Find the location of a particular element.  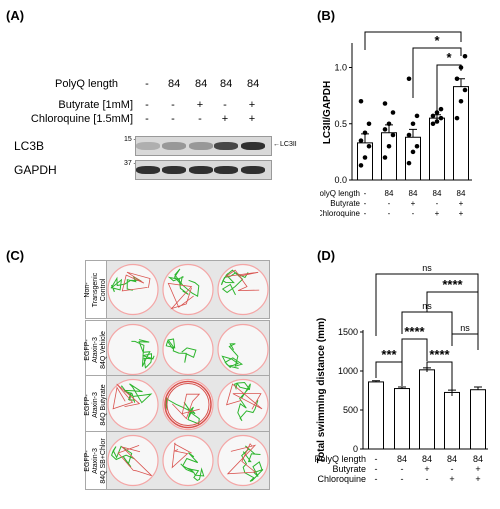

d-table-label: Chloroquine is located at coordinates (341, 479).